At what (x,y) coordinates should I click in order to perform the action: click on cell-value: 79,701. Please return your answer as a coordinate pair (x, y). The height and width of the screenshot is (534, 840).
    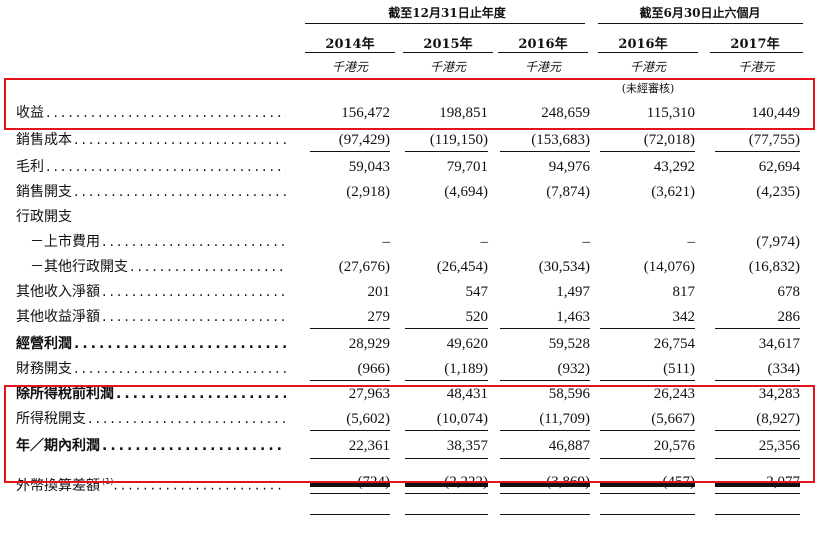
    Looking at the image, I should click on (467, 167).